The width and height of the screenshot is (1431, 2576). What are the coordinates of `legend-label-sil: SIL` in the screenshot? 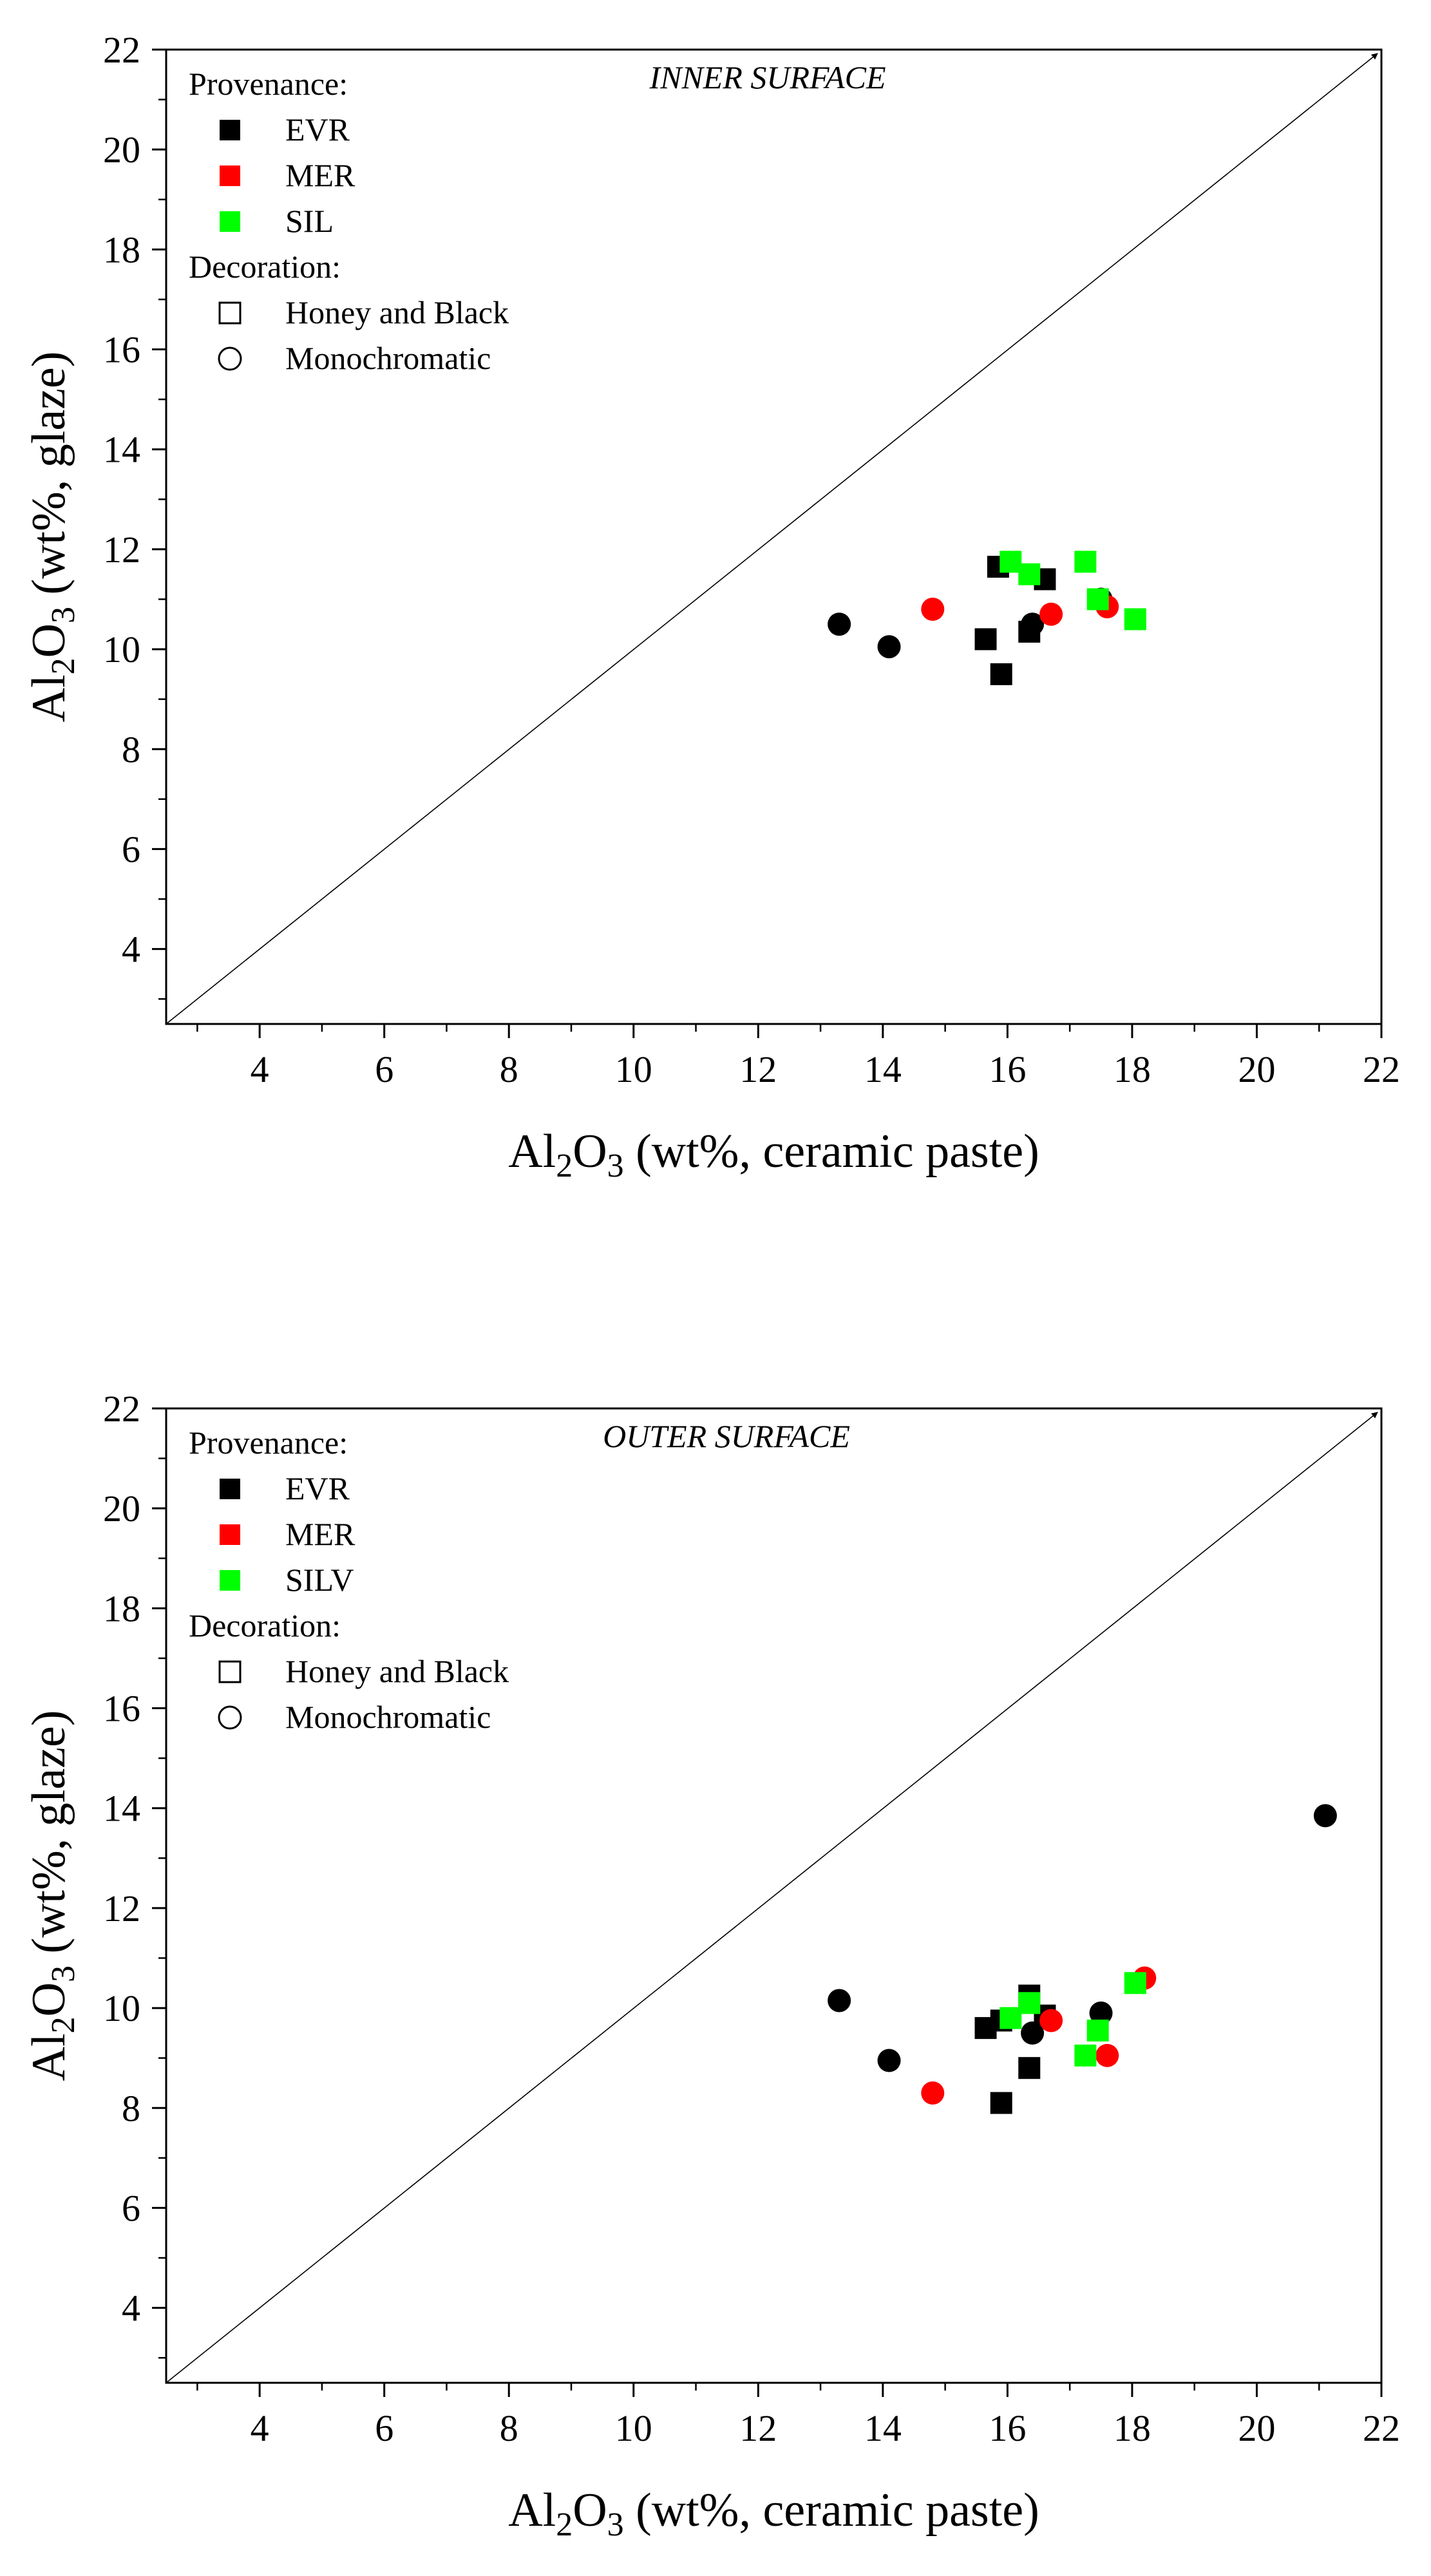 It's located at (309, 221).